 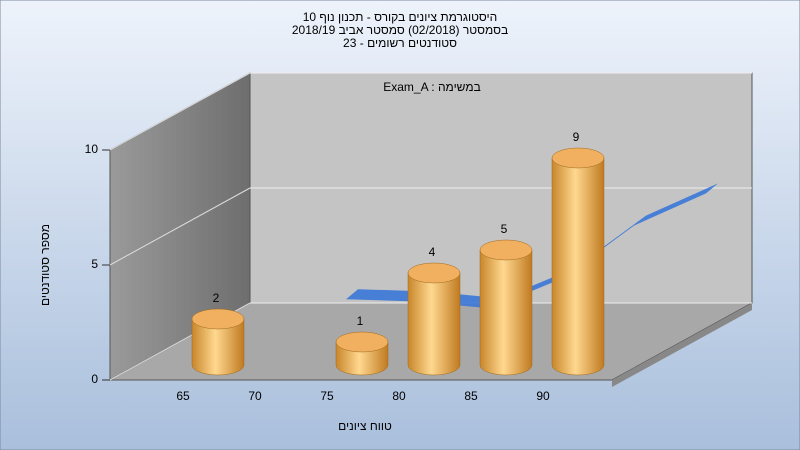 I want to click on y-tick-label: 0, so click(x=94, y=379).